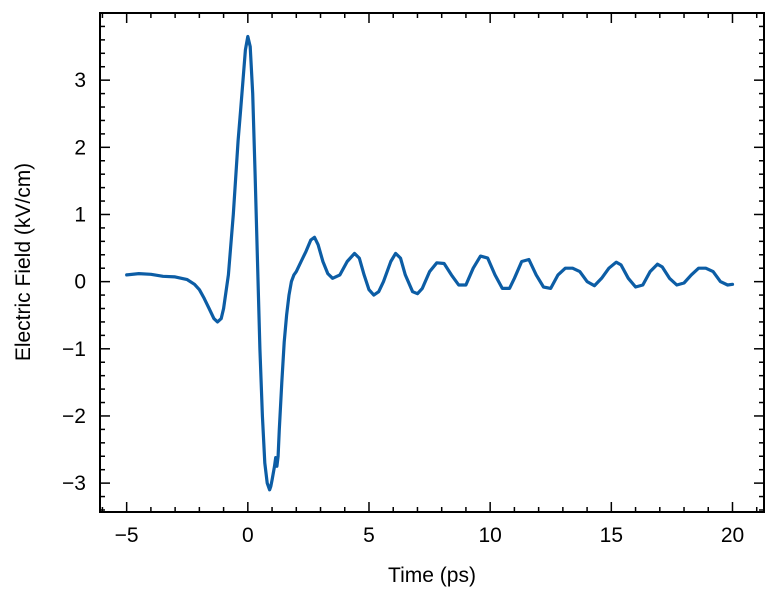 Image resolution: width=777 pixels, height=600 pixels. I want to click on y-tick-label: −3, so click(74, 483).